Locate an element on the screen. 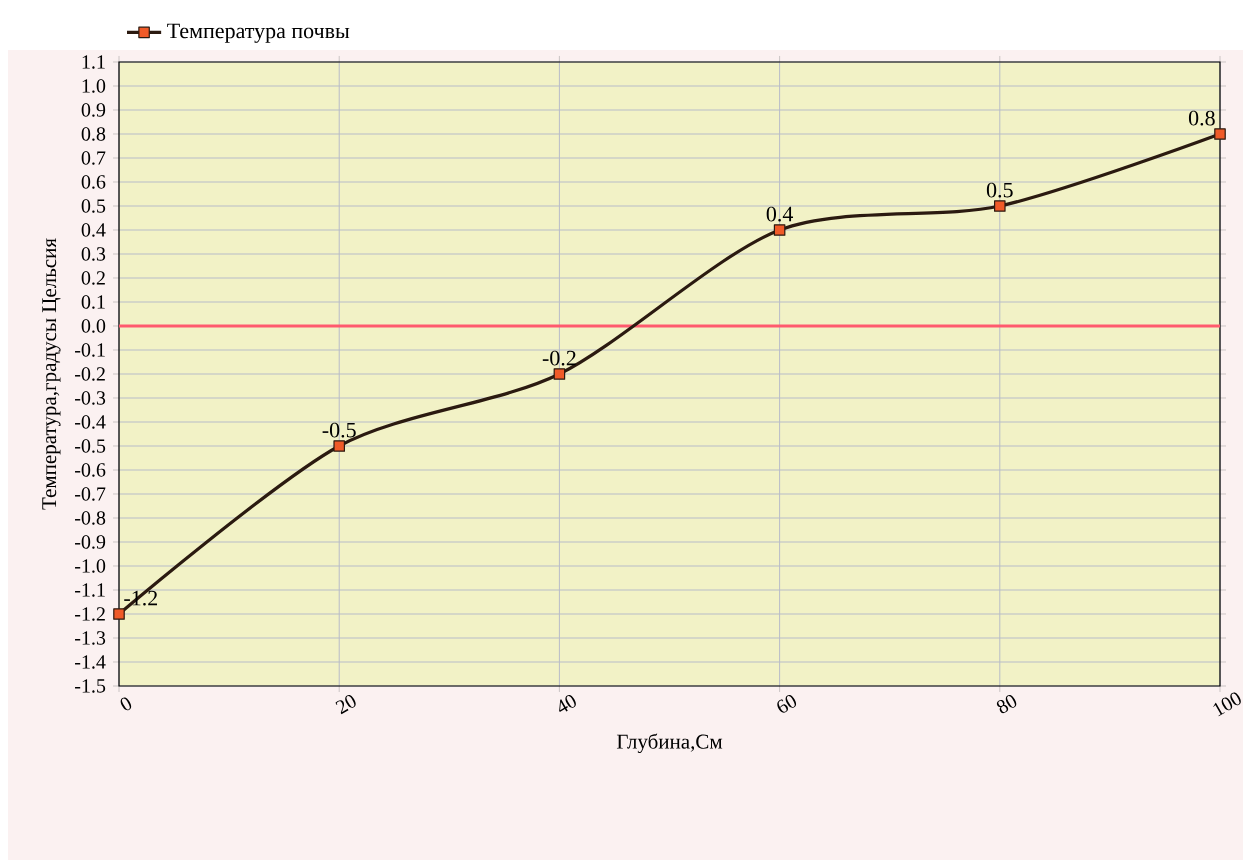 This screenshot has width=1243, height=860. y-tick-label: 0.9 is located at coordinates (93, 110).